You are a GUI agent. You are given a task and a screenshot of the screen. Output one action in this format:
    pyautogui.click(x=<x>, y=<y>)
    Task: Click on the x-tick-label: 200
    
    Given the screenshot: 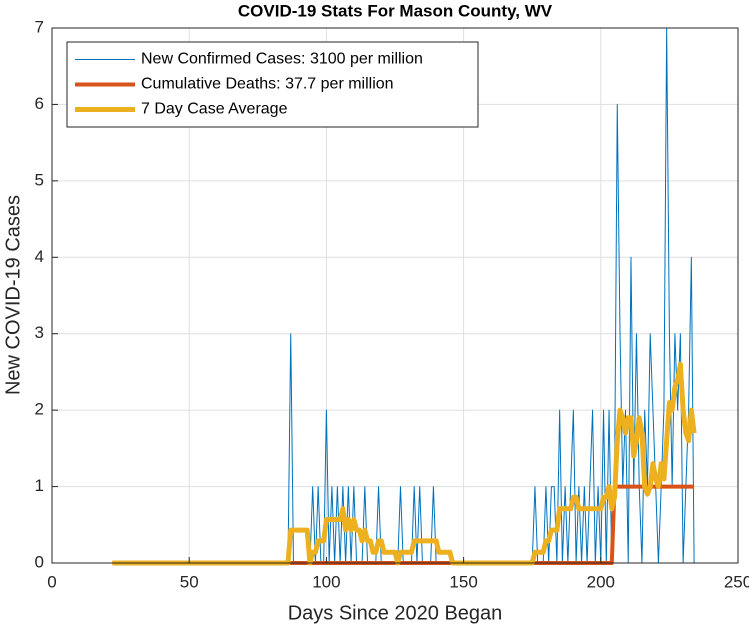 What is the action you would take?
    pyautogui.click(x=601, y=581)
    